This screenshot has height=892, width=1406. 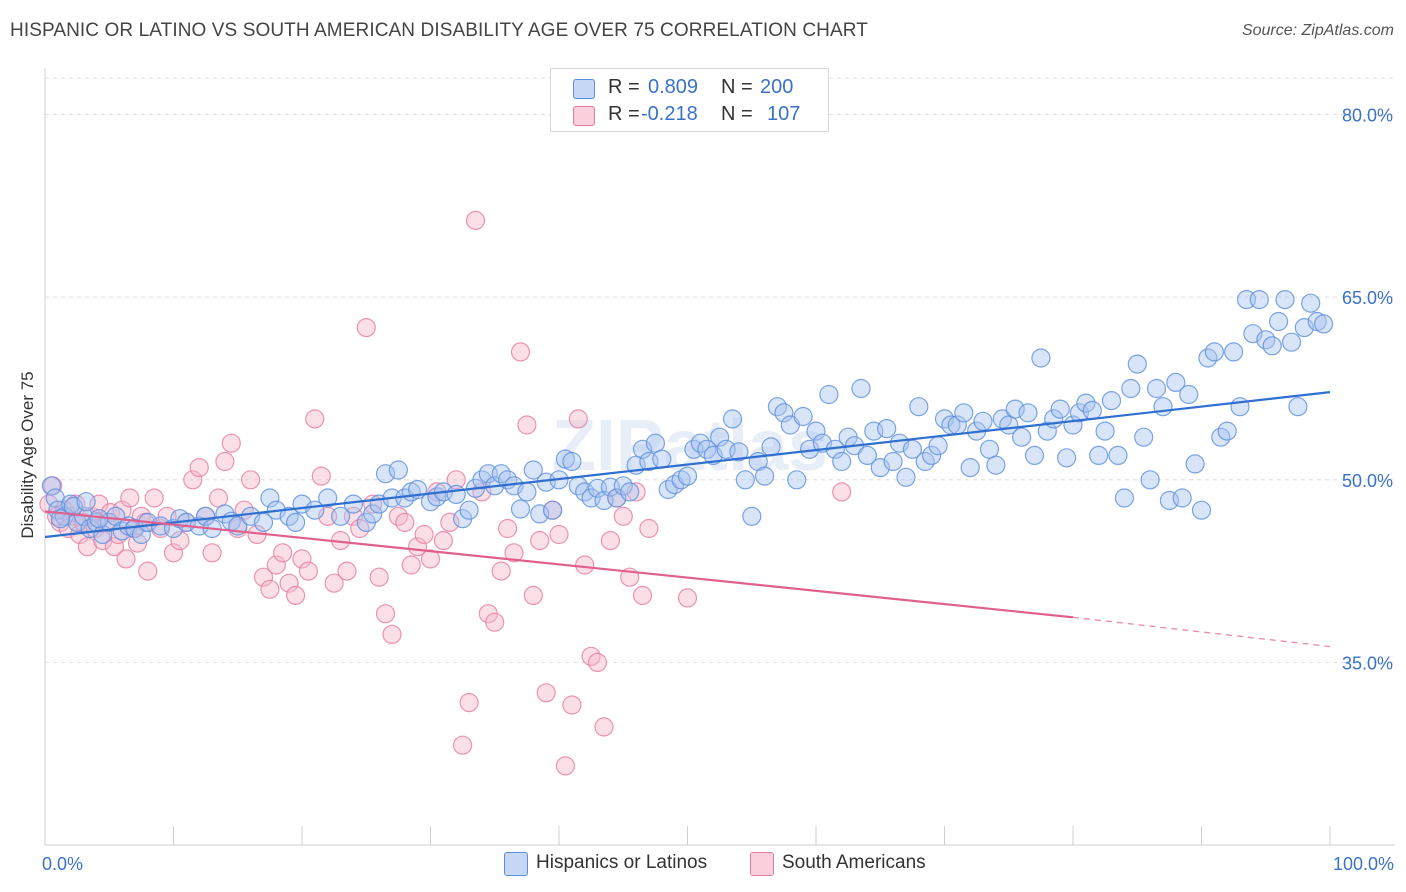 I want to click on legend-swatch-pink, so click(x=762, y=864).